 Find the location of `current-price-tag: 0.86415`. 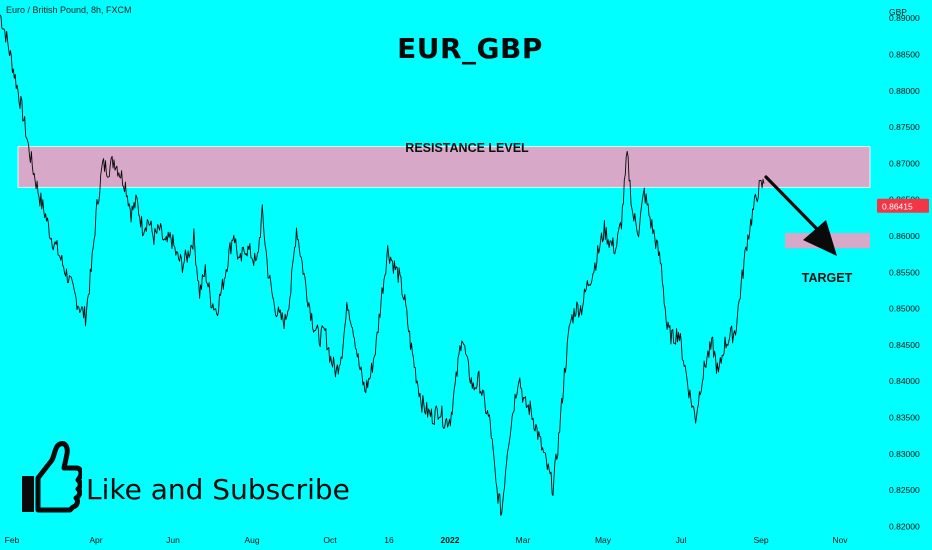

current-price-tag: 0.86415 is located at coordinates (903, 205).